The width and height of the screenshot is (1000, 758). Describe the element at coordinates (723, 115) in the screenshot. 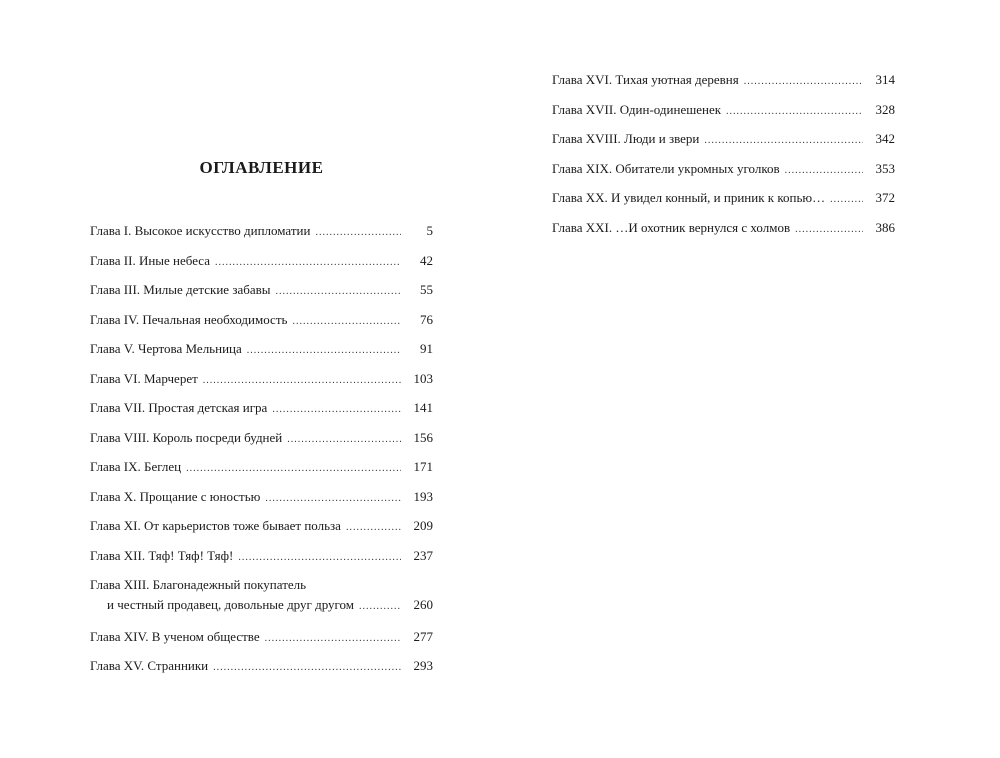

I see `toc-entry: Глава XVII. Один-одинешенек 328` at that location.